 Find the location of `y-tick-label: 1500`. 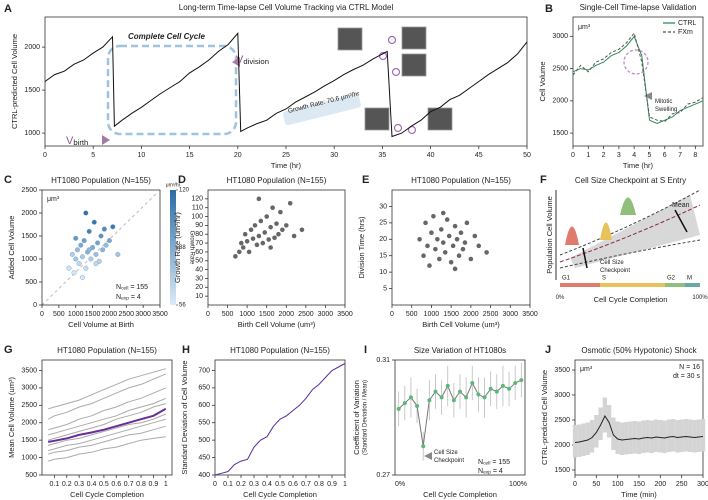

y-tick-label: 1500 is located at coordinates (29, 236).